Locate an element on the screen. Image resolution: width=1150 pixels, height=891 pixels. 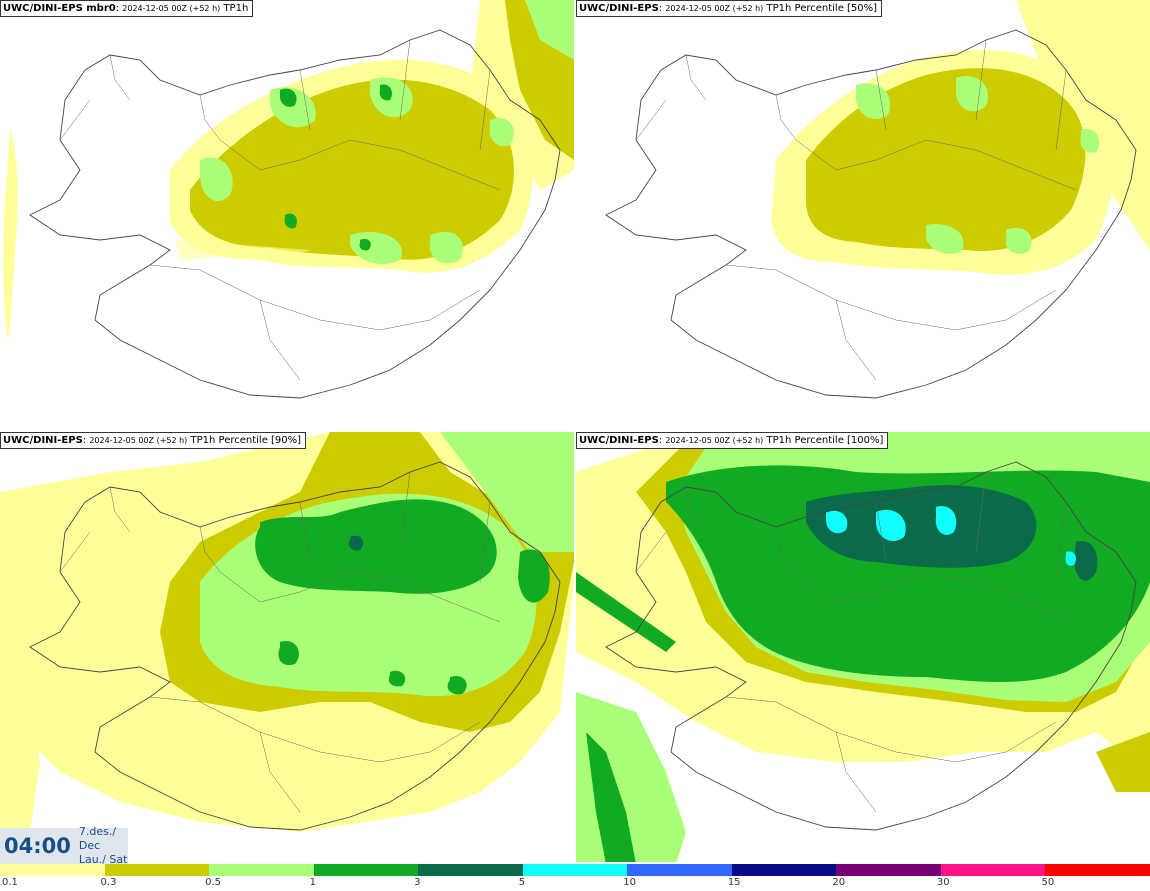
product-name: TP1h is located at coordinates (236, 8).